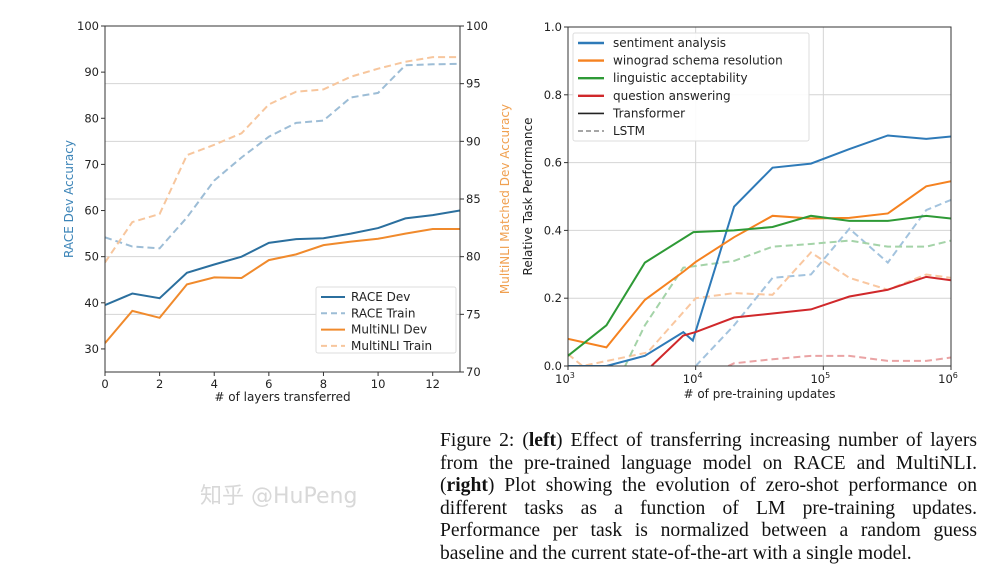 This screenshot has width=989, height=566. Describe the element at coordinates (91, 349) in the screenshot. I see `y-tick-label: 30` at that location.